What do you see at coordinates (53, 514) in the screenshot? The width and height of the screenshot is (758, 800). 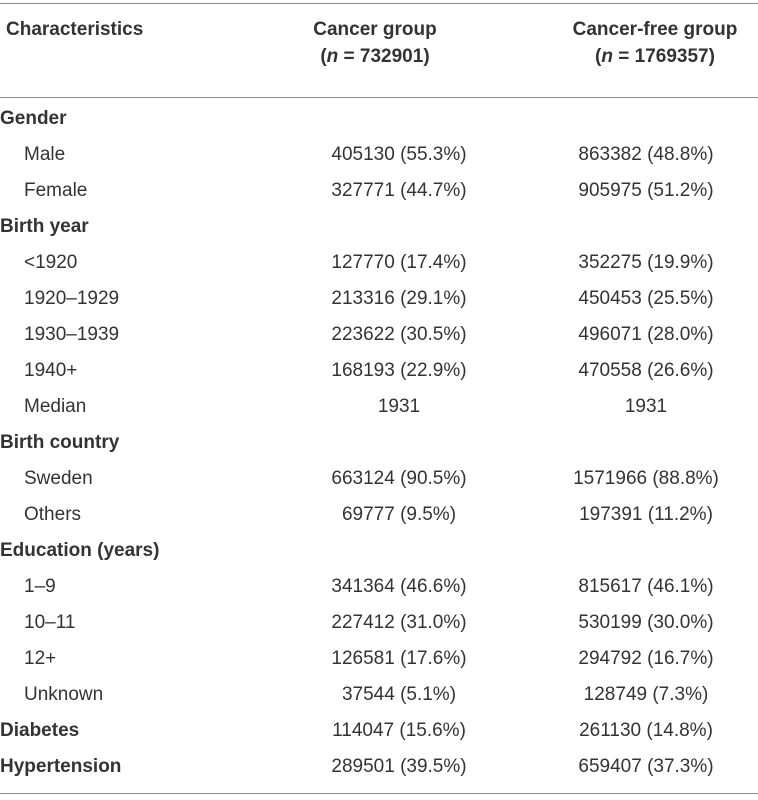 I see `row-label: Others` at bounding box center [53, 514].